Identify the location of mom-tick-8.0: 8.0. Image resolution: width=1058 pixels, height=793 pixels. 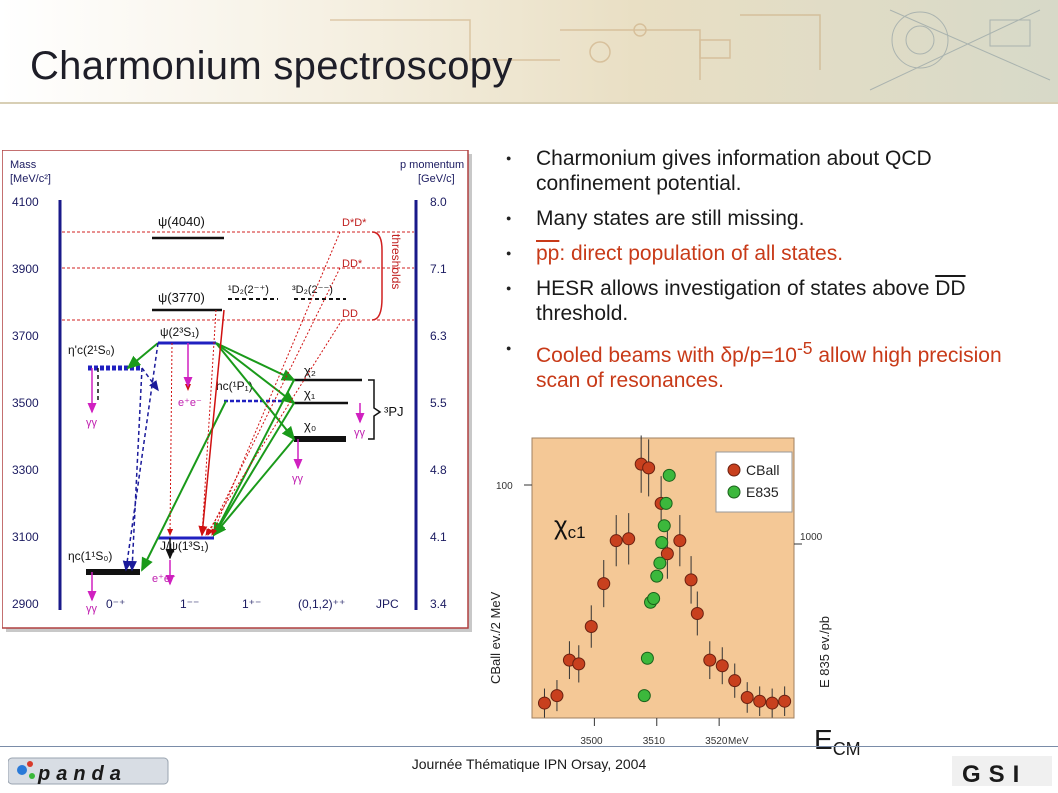
(438, 202).